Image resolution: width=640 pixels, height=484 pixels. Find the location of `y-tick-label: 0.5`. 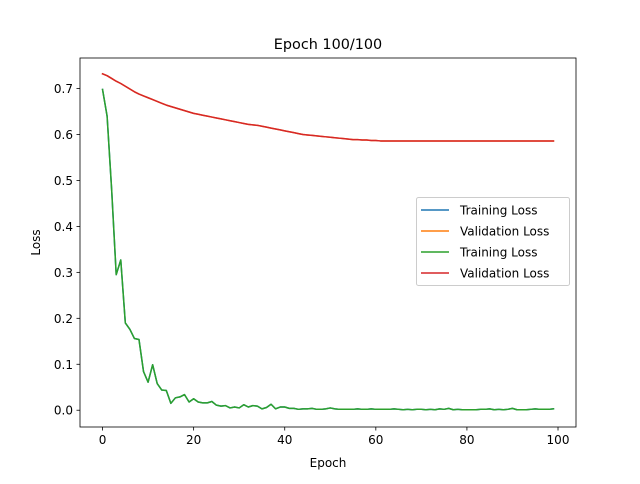

y-tick-label: 0.5 is located at coordinates (63, 181).